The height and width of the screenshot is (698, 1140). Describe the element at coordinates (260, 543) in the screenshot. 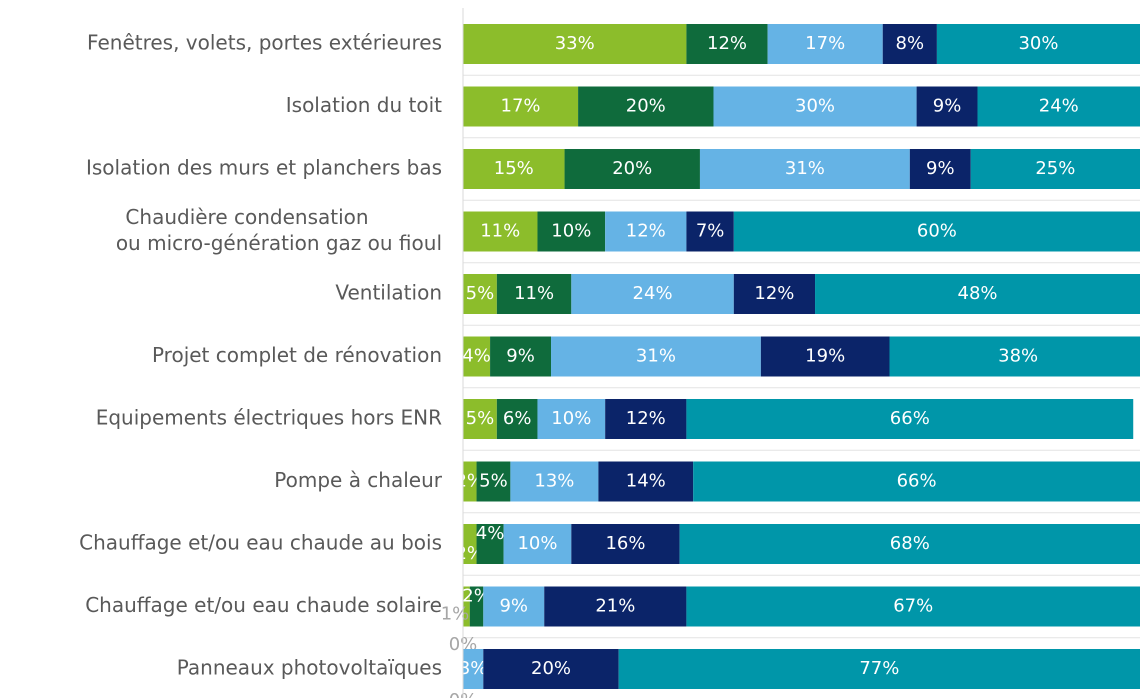

I see `category-label: Chauffage et/ou eau chaude au bois` at that location.